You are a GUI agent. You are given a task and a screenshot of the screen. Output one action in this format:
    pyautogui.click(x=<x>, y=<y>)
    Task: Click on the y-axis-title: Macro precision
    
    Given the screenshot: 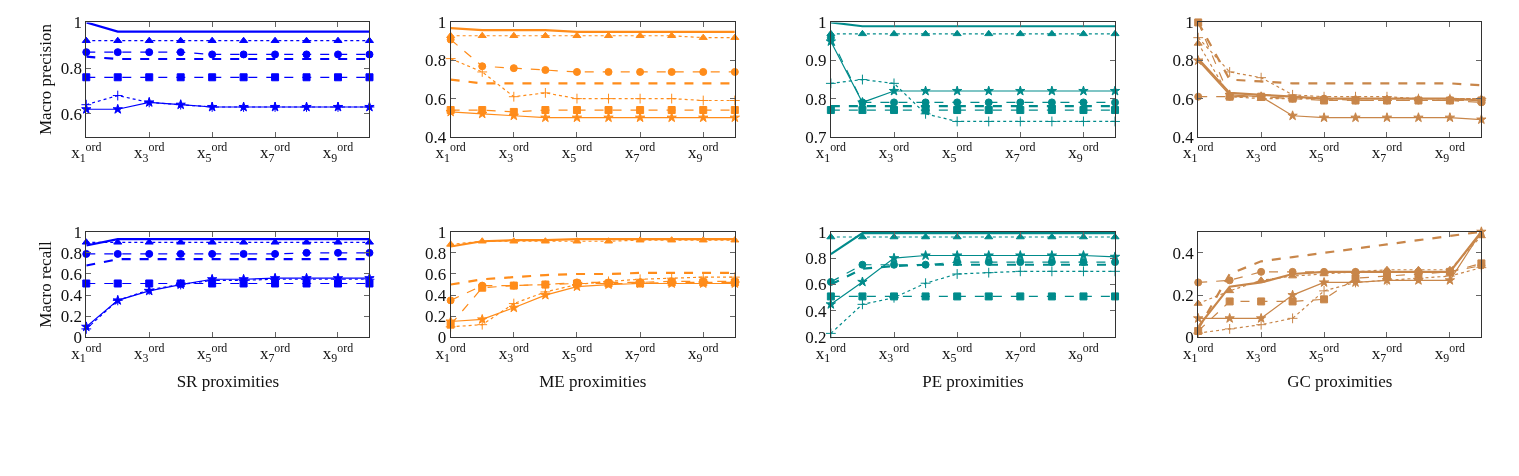 What is the action you would take?
    pyautogui.click(x=46, y=79)
    